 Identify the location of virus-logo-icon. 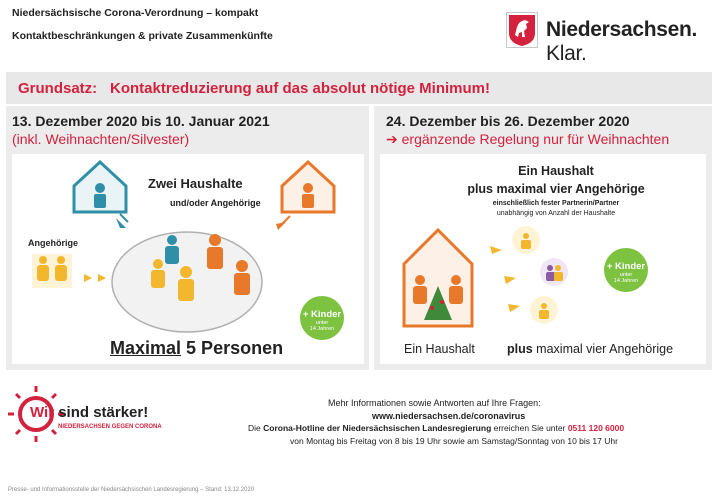
(36, 414).